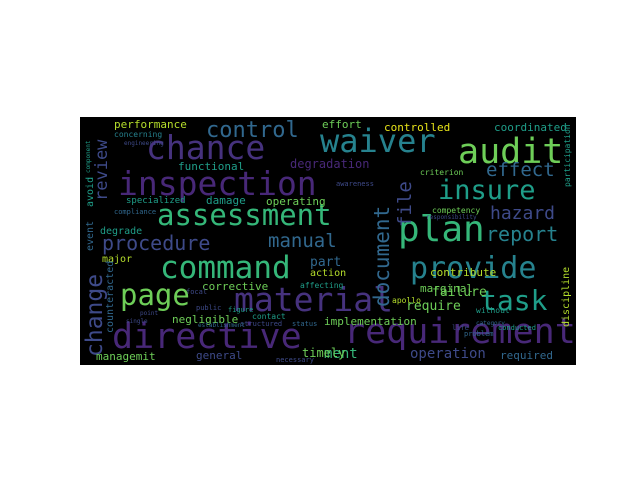 The height and width of the screenshot is (480, 640). What do you see at coordinates (149, 313) in the screenshot?
I see `word-point: point` at bounding box center [149, 313].